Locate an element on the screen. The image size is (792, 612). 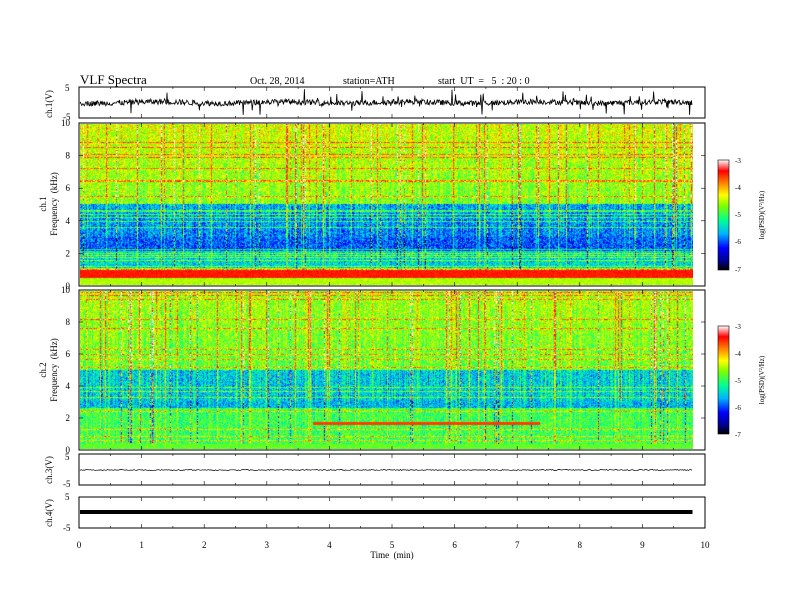
ch4-waveform-panel: 5 -5 ch.4(V) is located at coordinates (375, 512).